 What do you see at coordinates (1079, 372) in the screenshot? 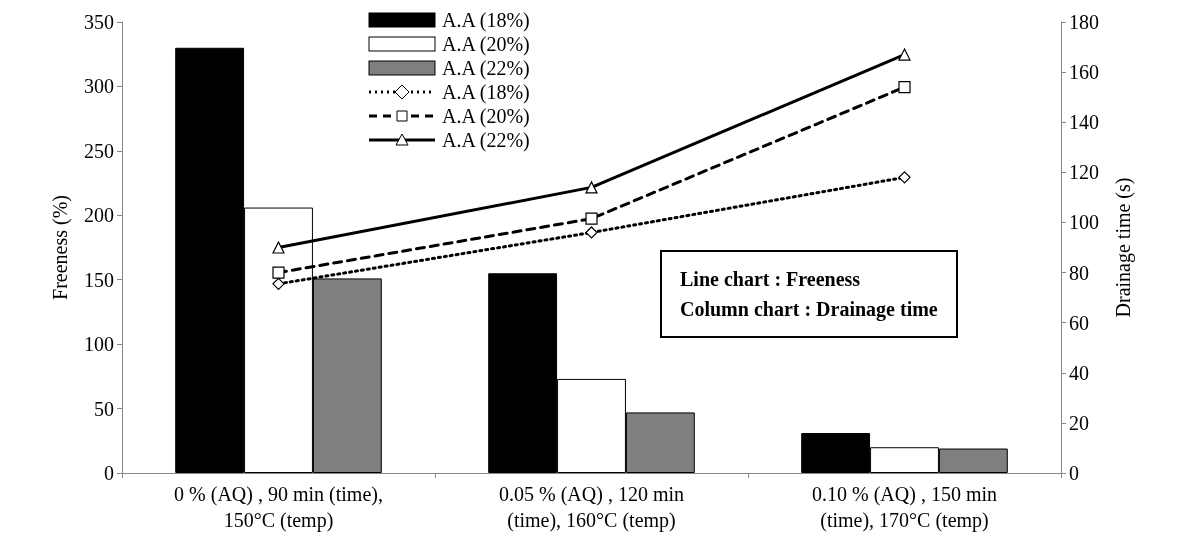
I see `y2-tick-label: 40` at bounding box center [1079, 372].